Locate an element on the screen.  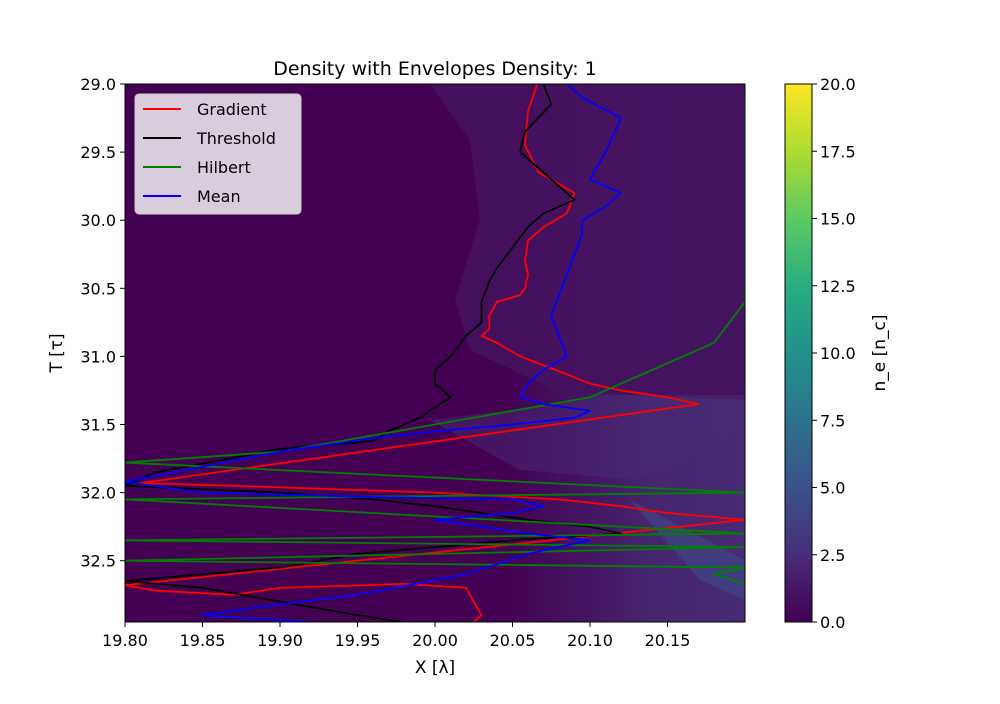
x-tick-label: 20.10 is located at coordinates (590, 640).